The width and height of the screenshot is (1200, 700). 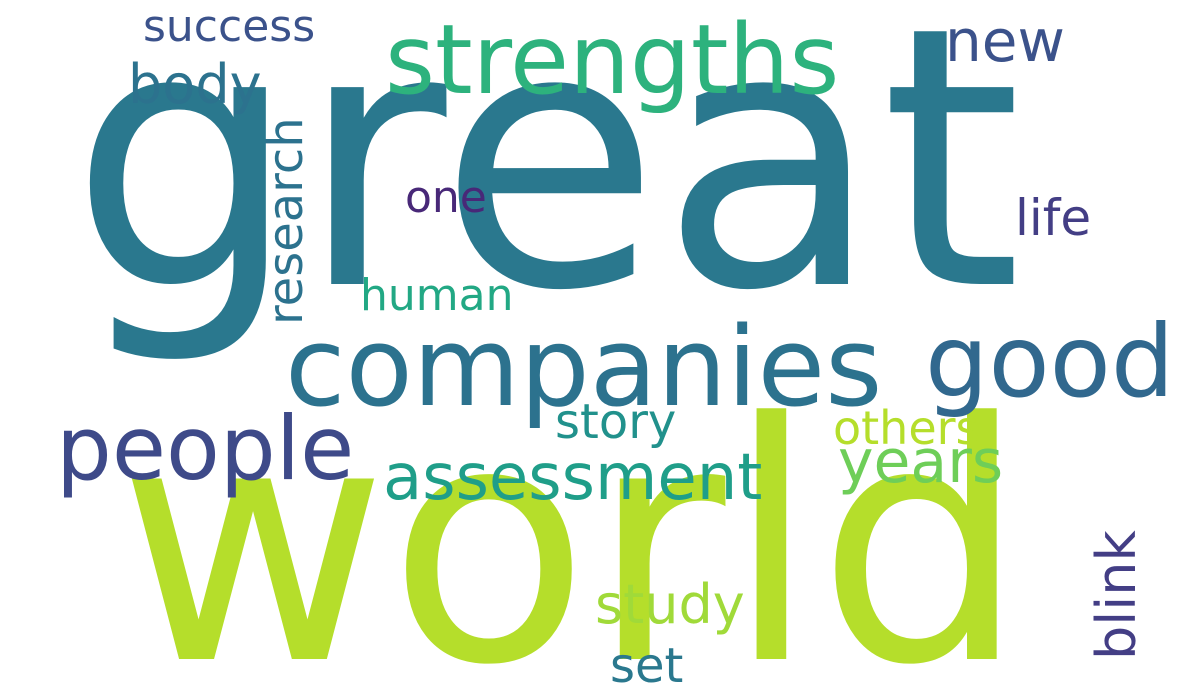 I want to click on word-study: study, so click(x=670, y=604).